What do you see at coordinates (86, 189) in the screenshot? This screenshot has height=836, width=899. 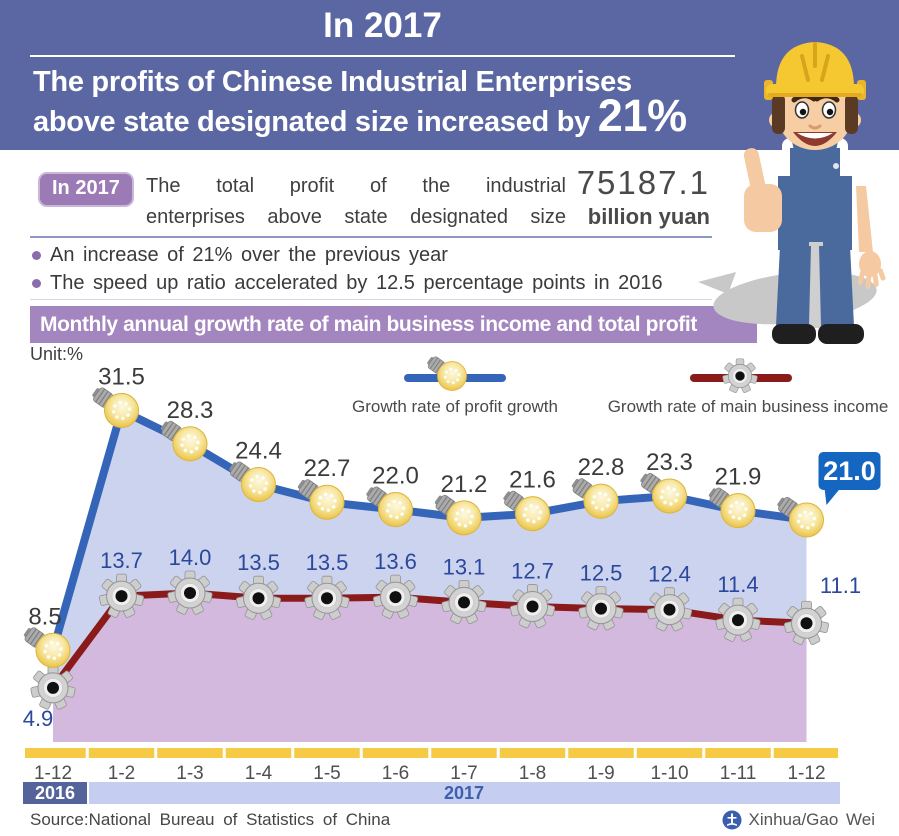 I see `year-badge: In 2017` at bounding box center [86, 189].